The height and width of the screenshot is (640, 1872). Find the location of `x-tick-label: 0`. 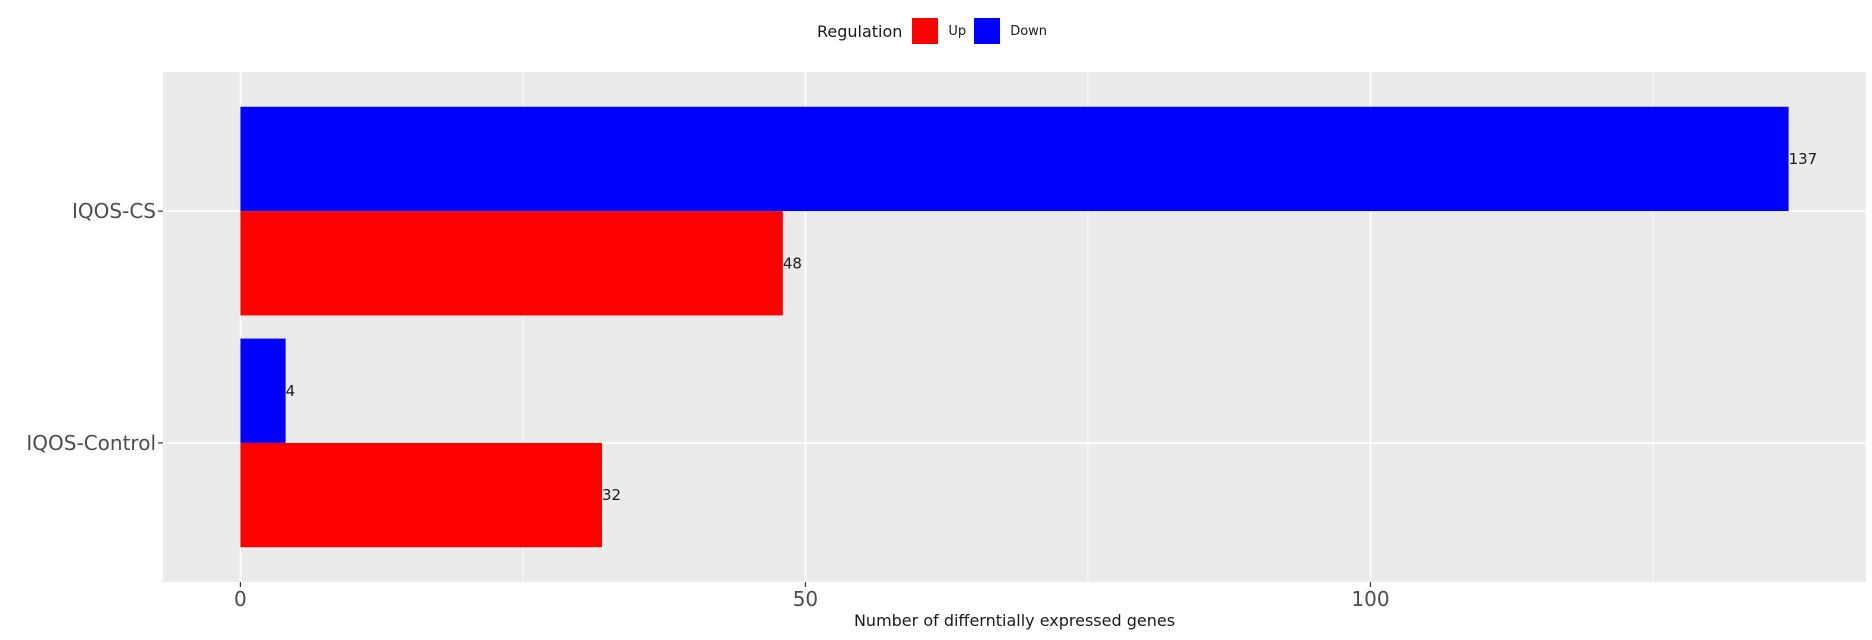

x-tick-label: 0 is located at coordinates (240, 599).